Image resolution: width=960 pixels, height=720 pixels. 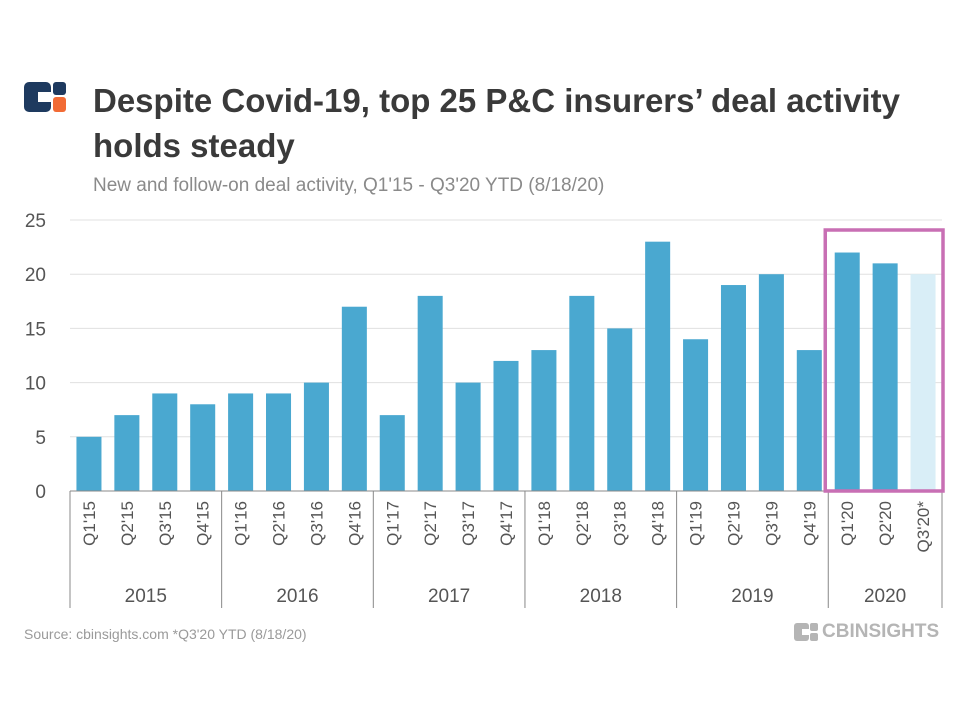 What do you see at coordinates (696, 523) in the screenshot?
I see `x-tick-label: Q1'19` at bounding box center [696, 523].